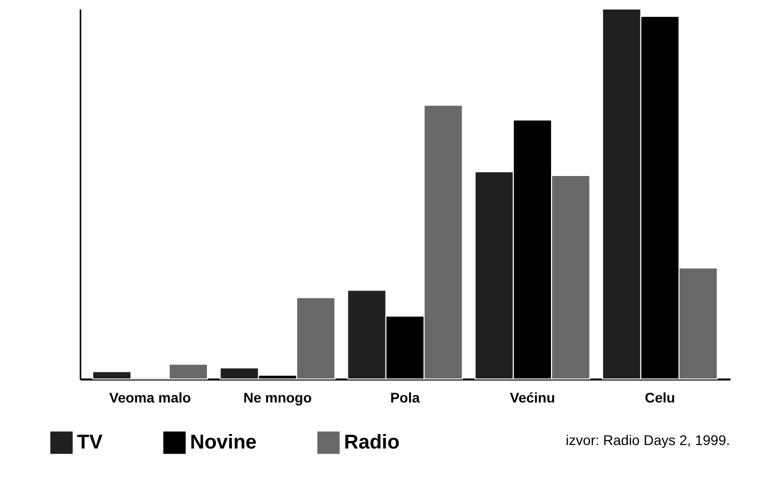 Image resolution: width=767 pixels, height=486 pixels. What do you see at coordinates (660, 398) in the screenshot?
I see `x-tick-label: Celu` at bounding box center [660, 398].